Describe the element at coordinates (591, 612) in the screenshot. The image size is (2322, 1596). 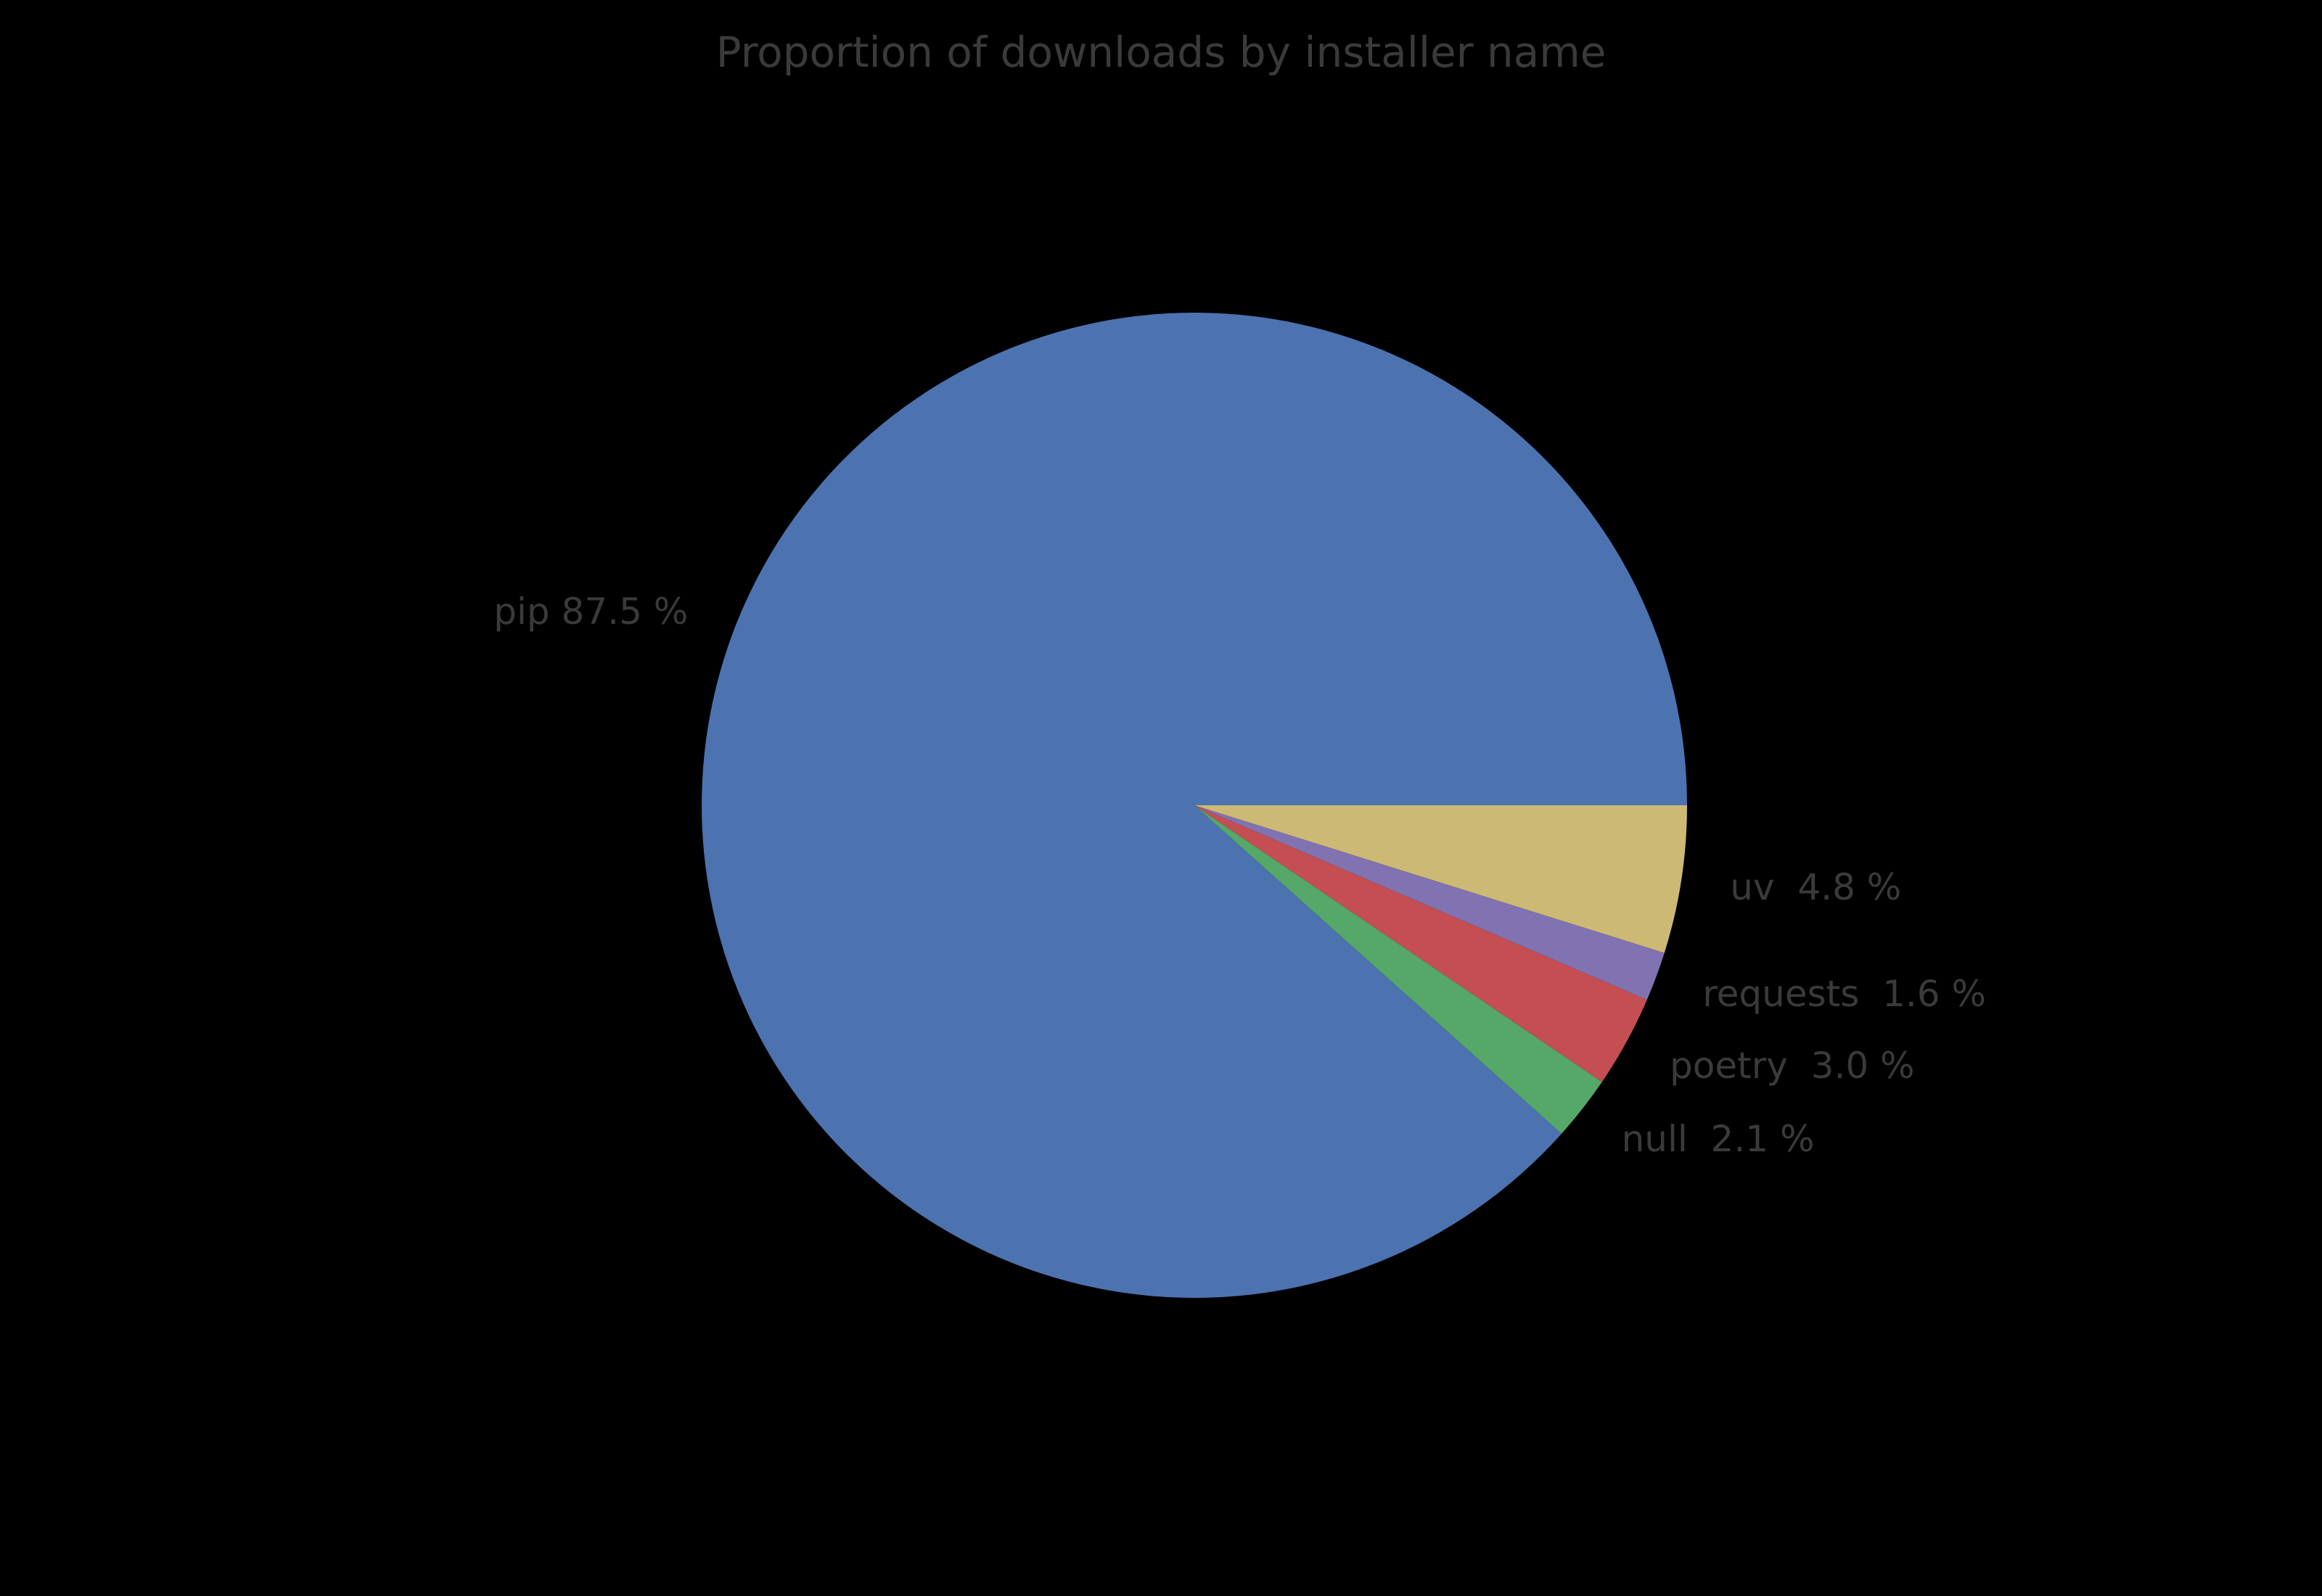
I see `pie-slice-label-pip: pip 87.5 %` at that location.